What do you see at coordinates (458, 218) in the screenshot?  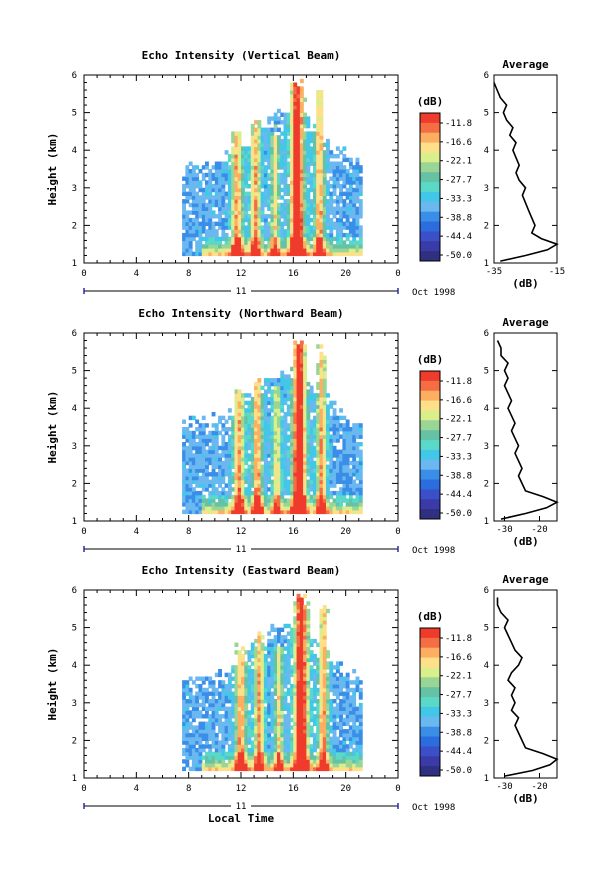 I see `colorbar-label: -38.8` at bounding box center [458, 218].